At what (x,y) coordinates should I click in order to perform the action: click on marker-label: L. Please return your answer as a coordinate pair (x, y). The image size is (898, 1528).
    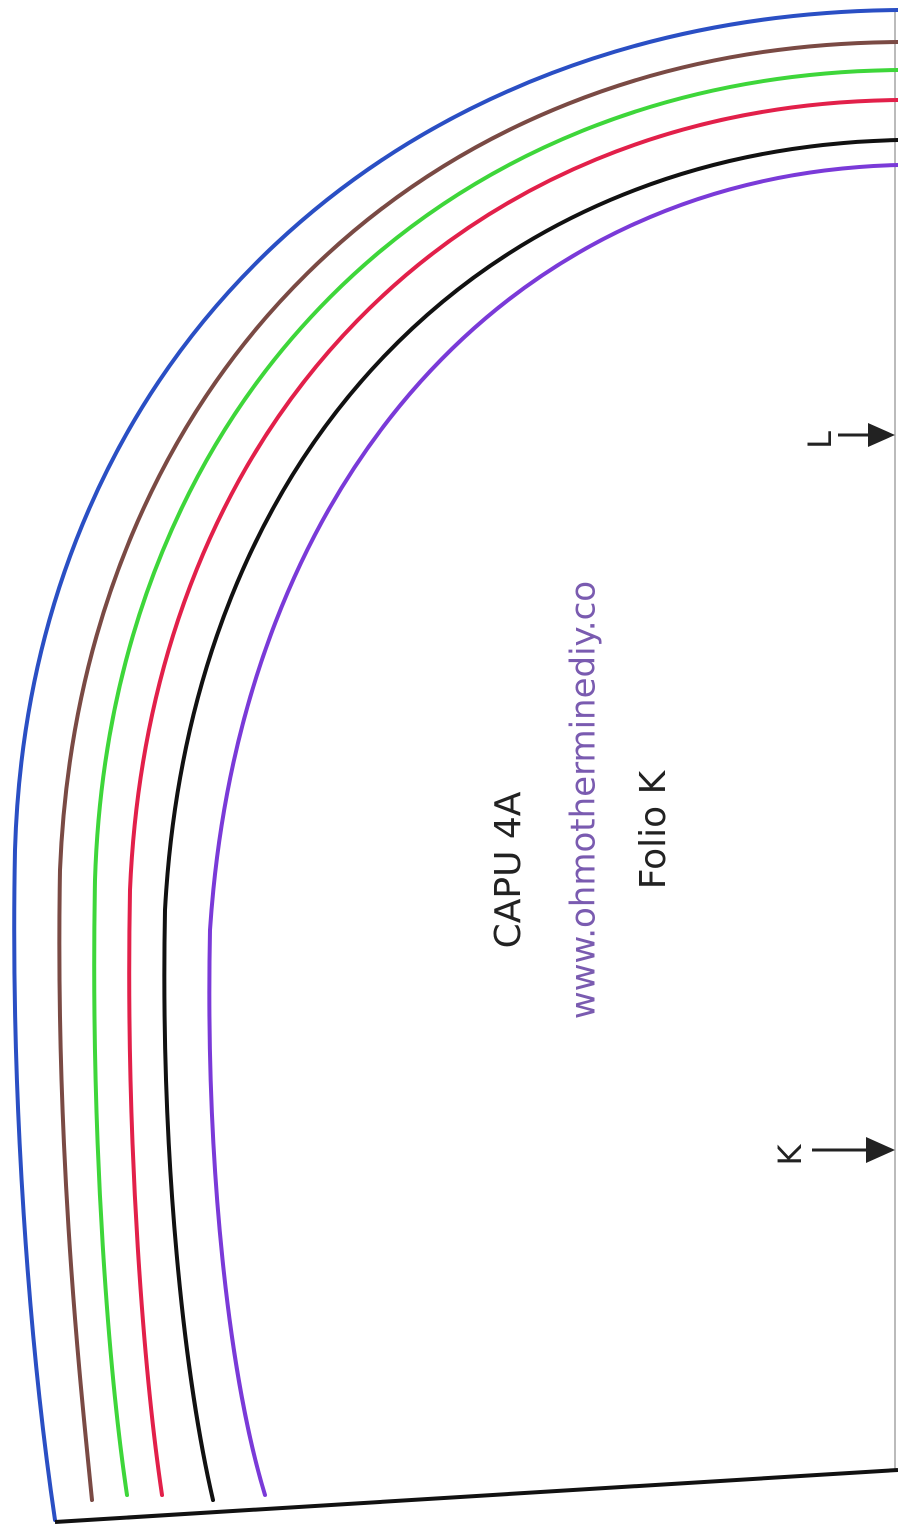
    Looking at the image, I should click on (820, 440).